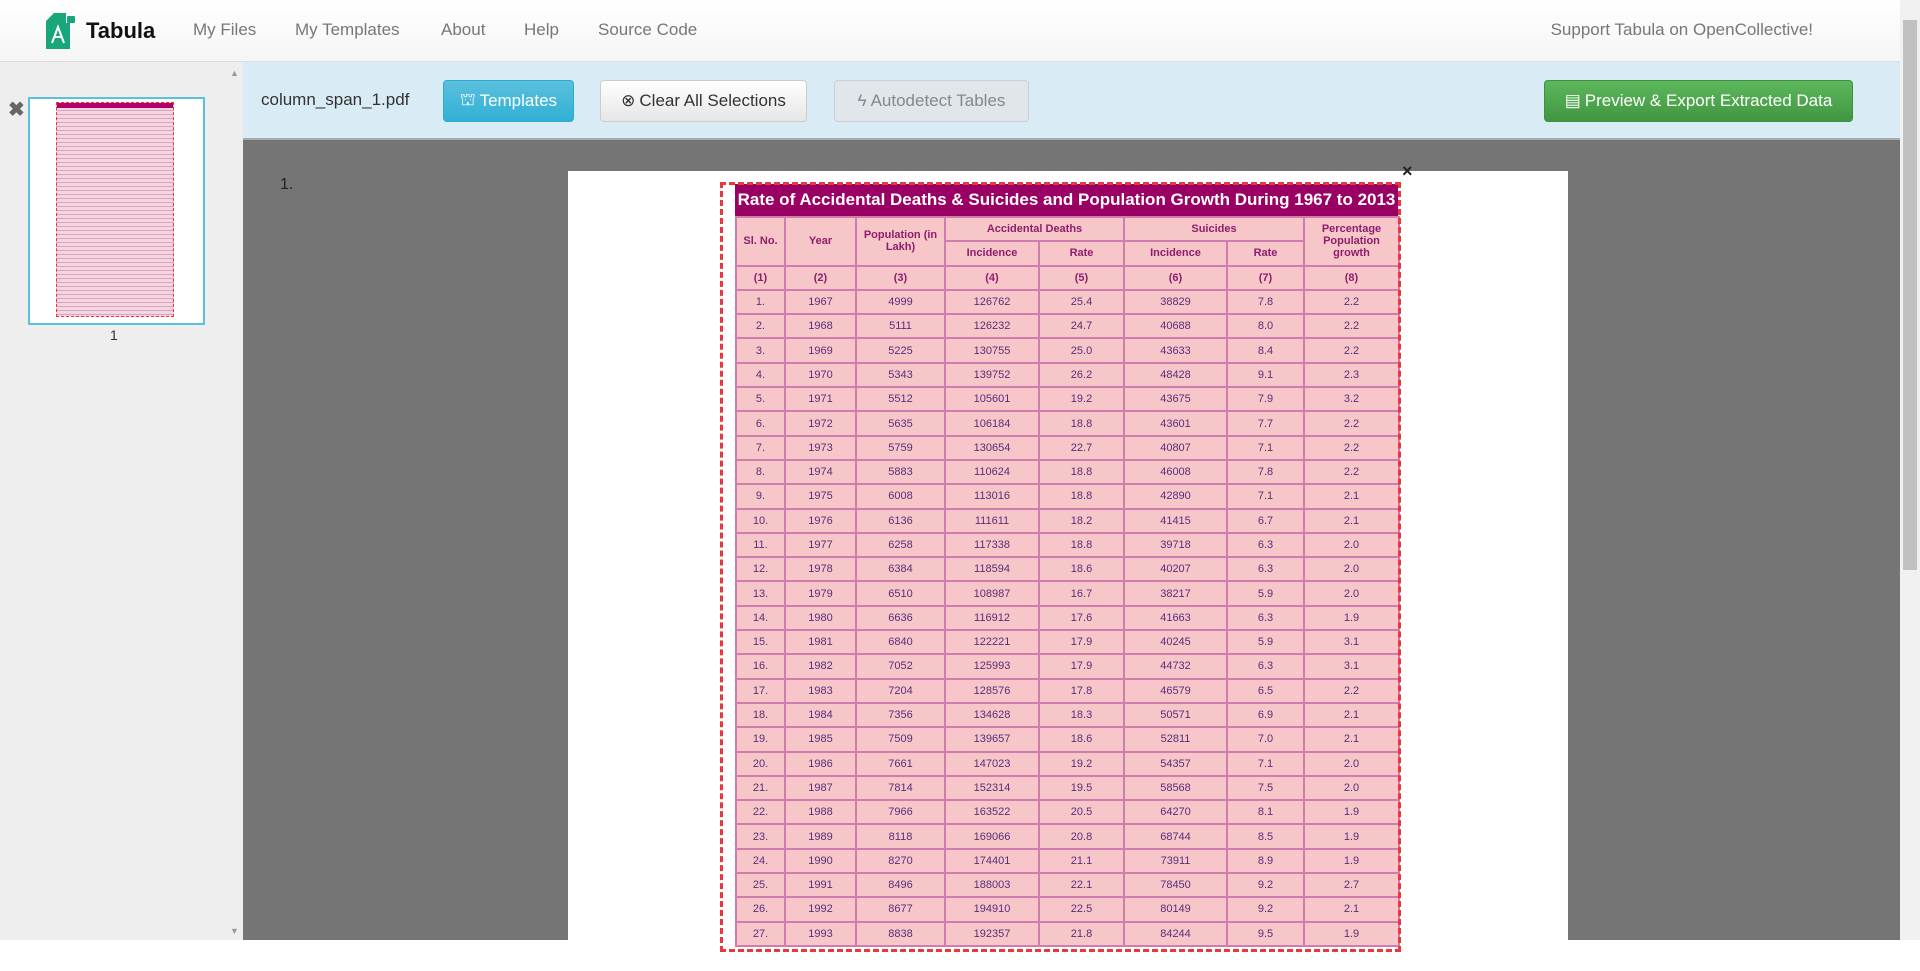  What do you see at coordinates (1067, 569) in the screenshot?
I see `table-row: 12. 1978 6384 118594 18.6 40207 6.3 2.0` at bounding box center [1067, 569].